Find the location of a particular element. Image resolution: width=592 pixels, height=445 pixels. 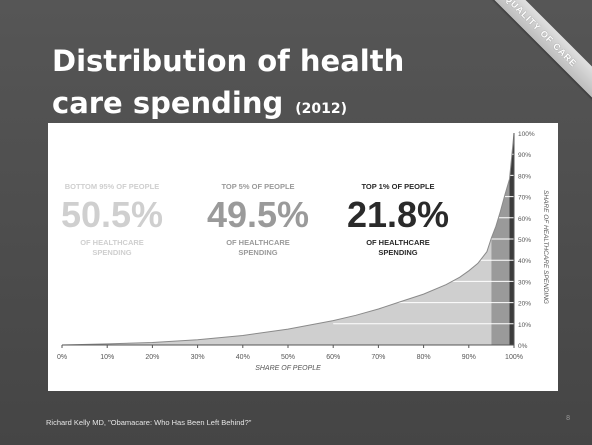

x-tick-label: 40% is located at coordinates (243, 357).